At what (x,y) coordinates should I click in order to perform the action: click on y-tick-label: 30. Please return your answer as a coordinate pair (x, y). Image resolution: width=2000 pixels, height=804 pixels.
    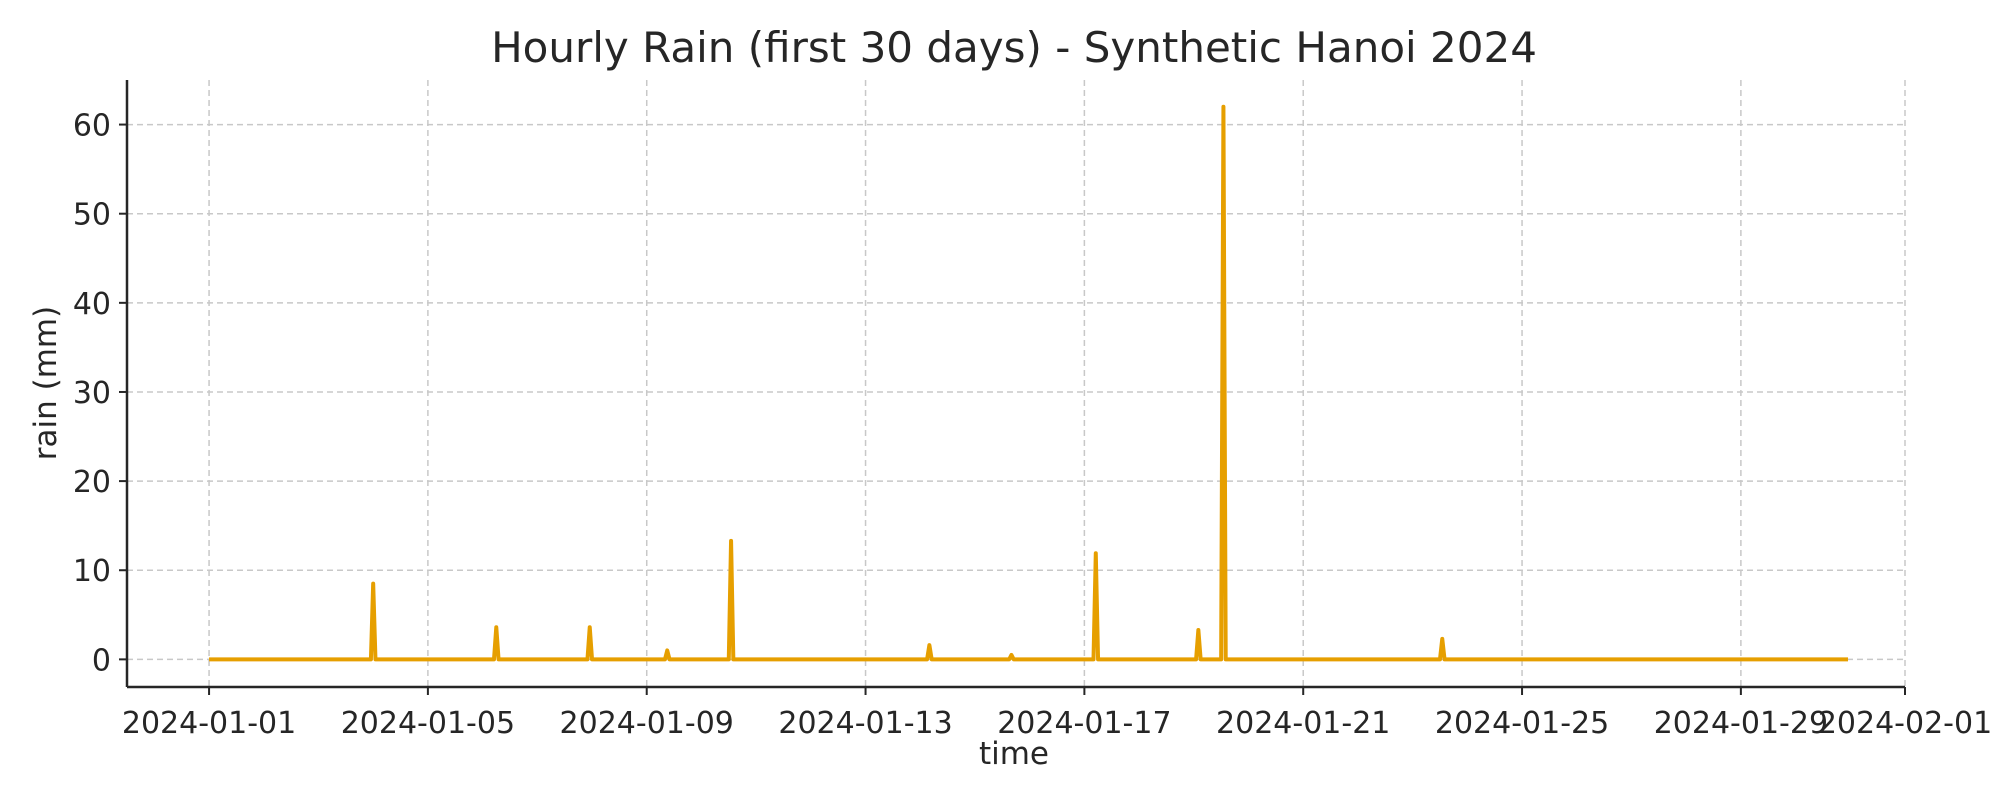
    Looking at the image, I should click on (92, 393).